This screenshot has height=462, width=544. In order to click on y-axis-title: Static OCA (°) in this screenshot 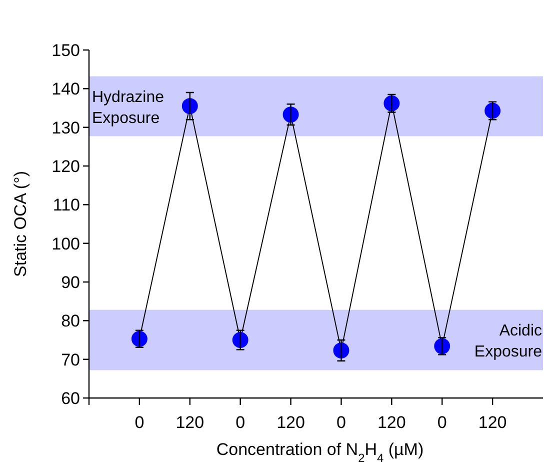, I will do `click(20, 224)`.